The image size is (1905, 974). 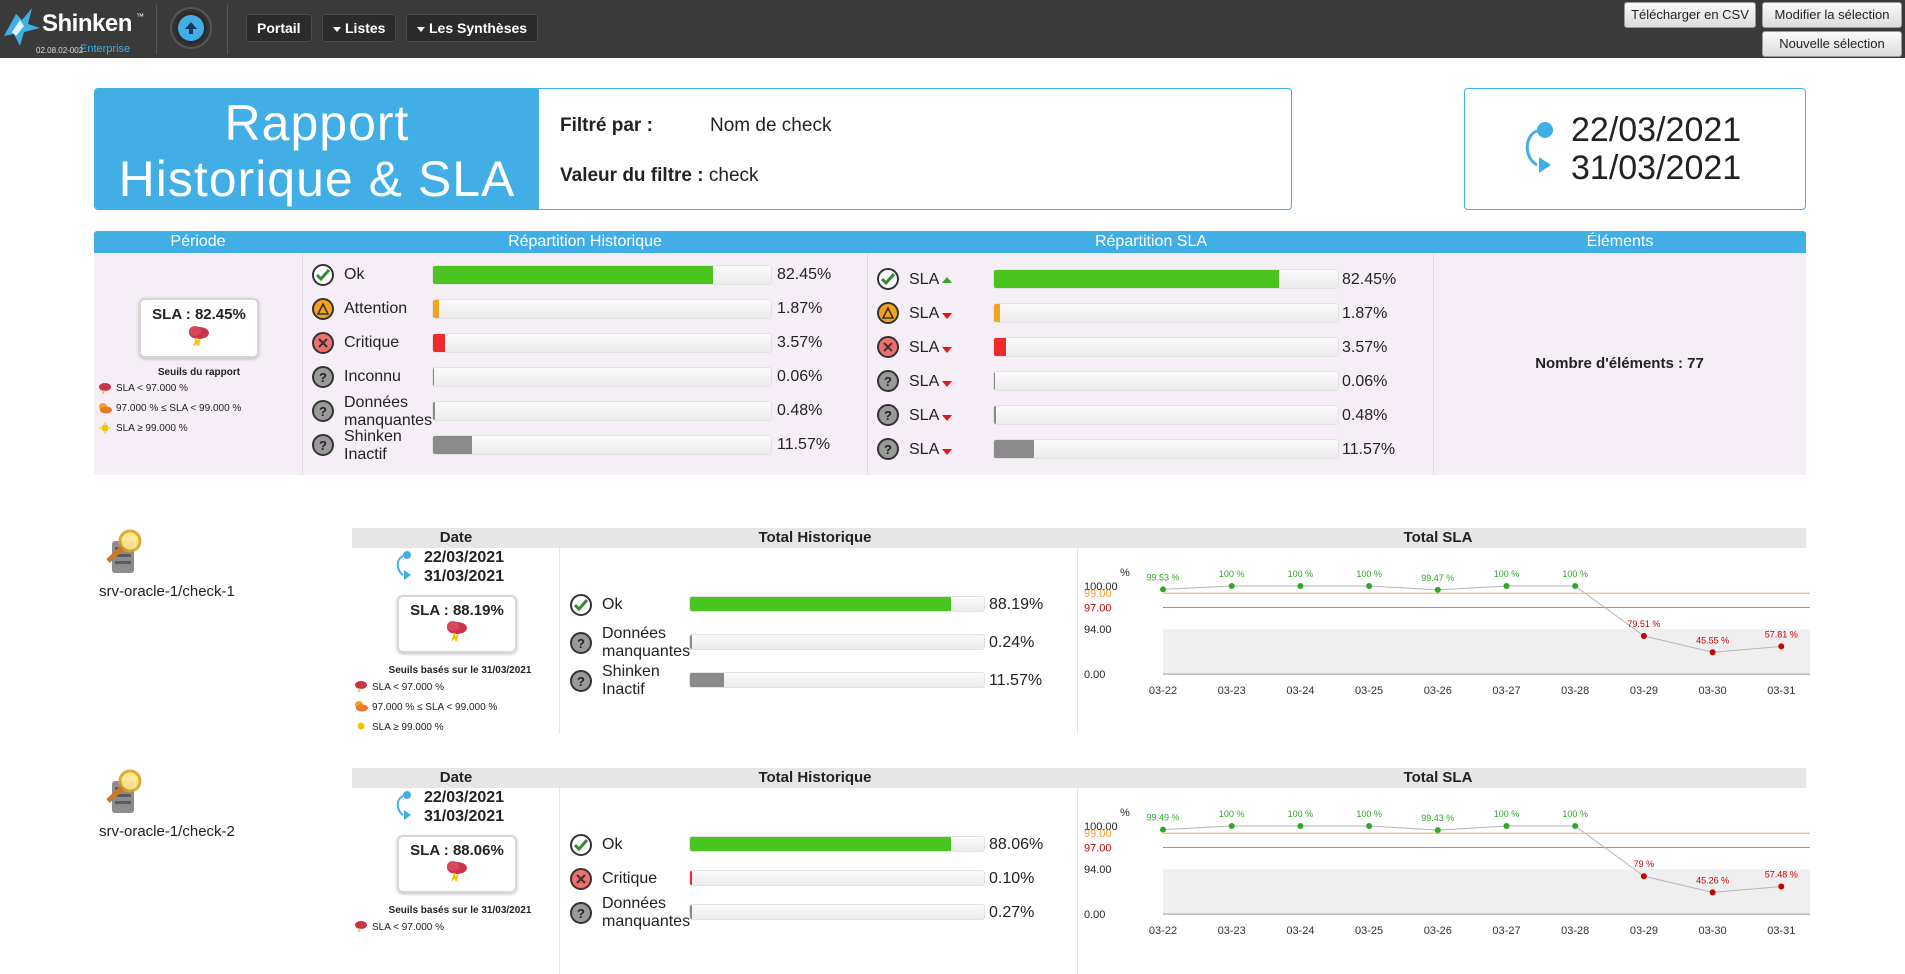 What do you see at coordinates (1163, 931) in the screenshot?
I see `chart-x-tick: 03-22` at bounding box center [1163, 931].